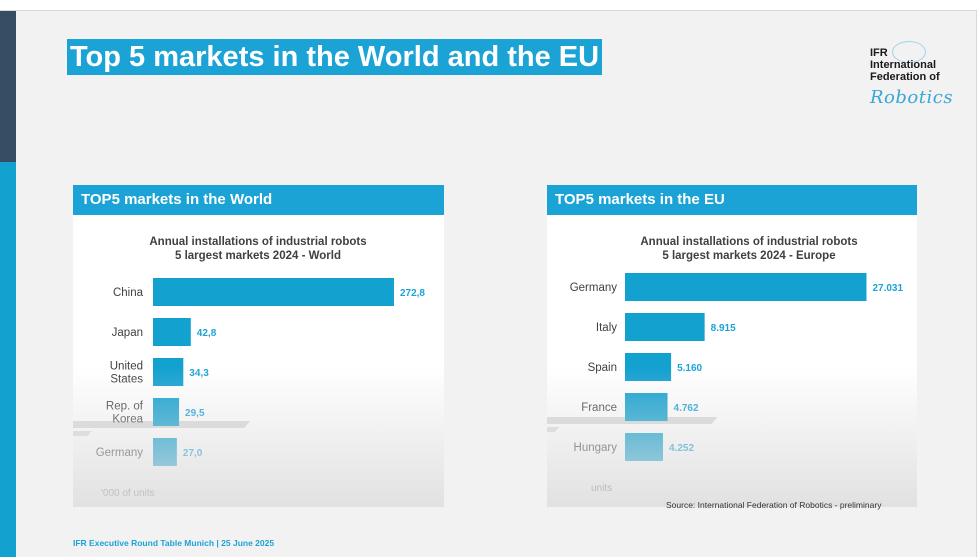  What do you see at coordinates (905, 77) in the screenshot?
I see `logo-line-3: Federation of` at bounding box center [905, 77].